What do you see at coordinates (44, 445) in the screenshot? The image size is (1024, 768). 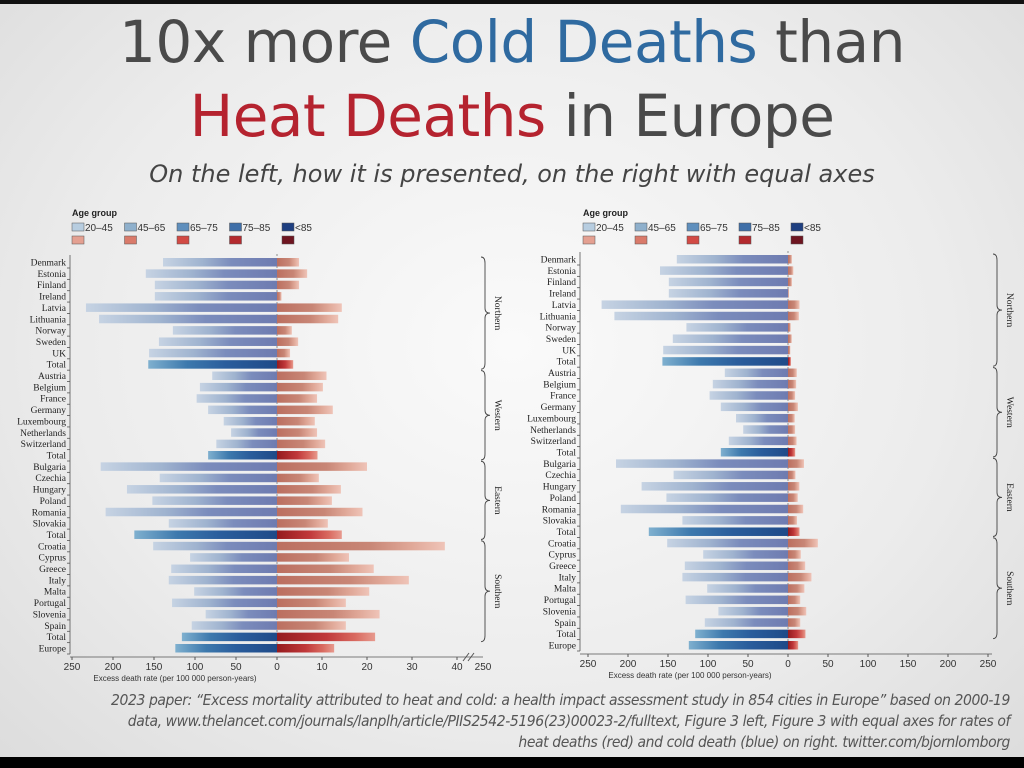 I see `country-label: Switzerland` at bounding box center [44, 445].